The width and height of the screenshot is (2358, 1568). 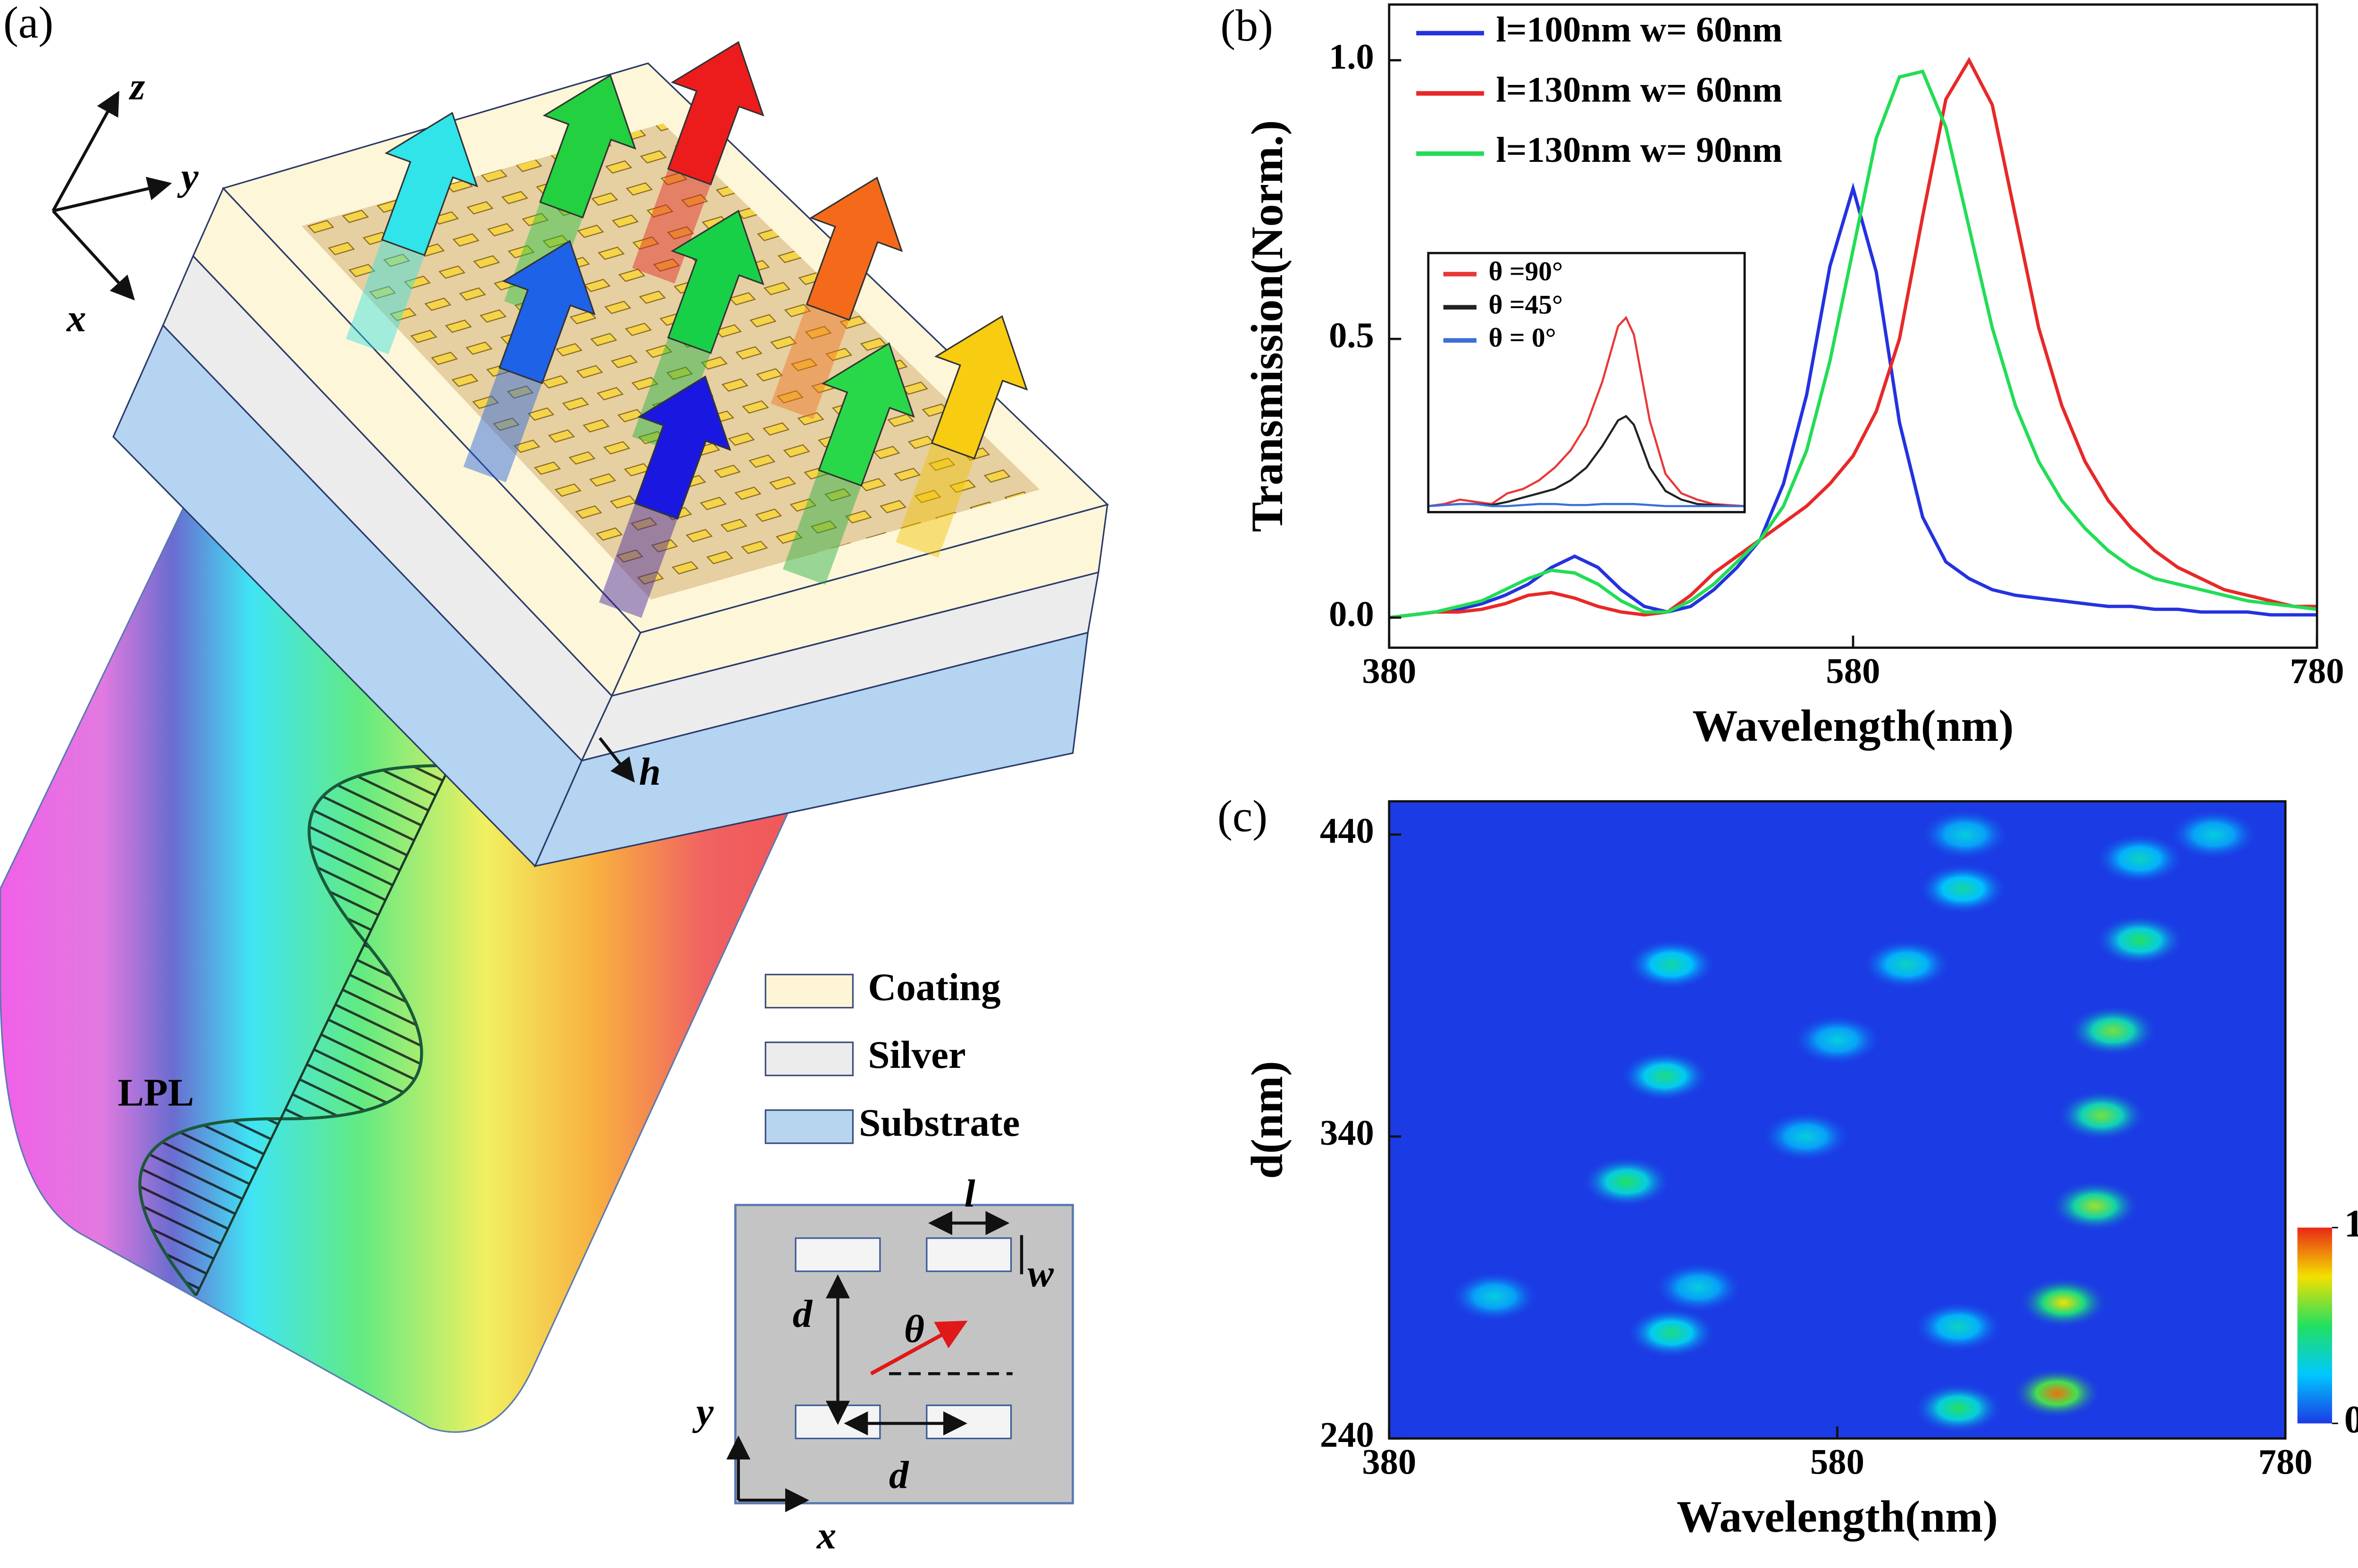 What do you see at coordinates (811, 749) in the screenshot?
I see `substrate-layer` at bounding box center [811, 749].